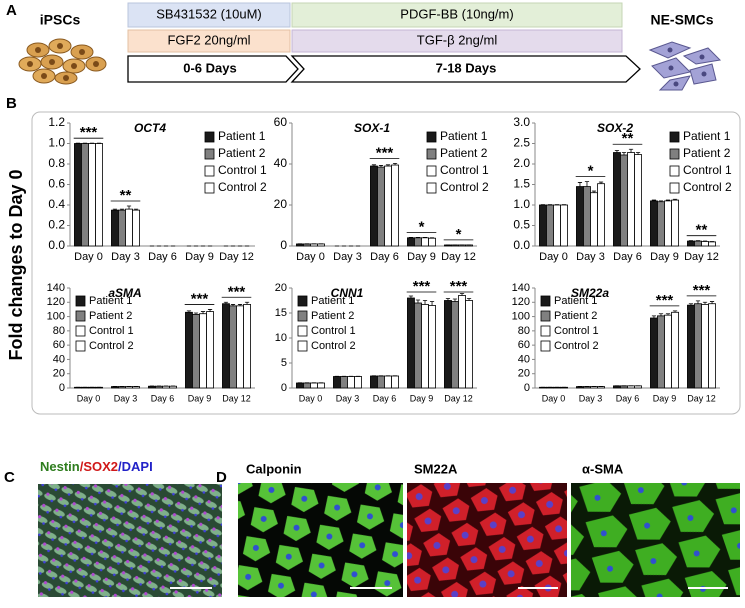 The width and height of the screenshot is (745, 608). What do you see at coordinates (209, 13) in the screenshot?
I see `treatment: SB431532 (10uM)` at bounding box center [209, 13].